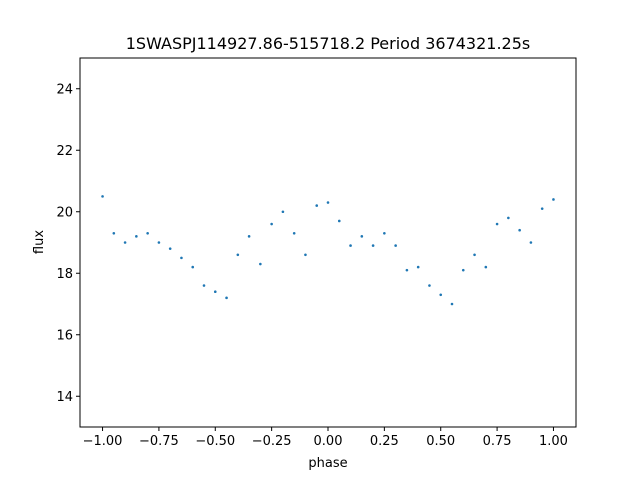 The height and width of the screenshot is (480, 640). What do you see at coordinates (64, 151) in the screenshot?
I see `y-tick-label: 22` at bounding box center [64, 151].